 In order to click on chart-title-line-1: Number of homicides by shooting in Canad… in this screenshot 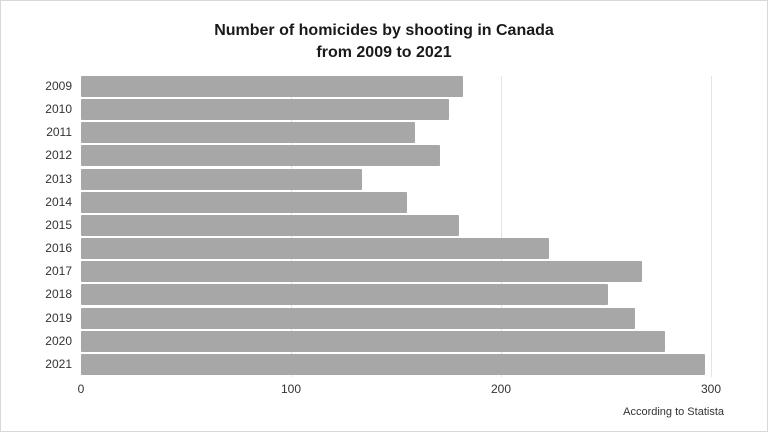, I will do `click(384, 30)`.